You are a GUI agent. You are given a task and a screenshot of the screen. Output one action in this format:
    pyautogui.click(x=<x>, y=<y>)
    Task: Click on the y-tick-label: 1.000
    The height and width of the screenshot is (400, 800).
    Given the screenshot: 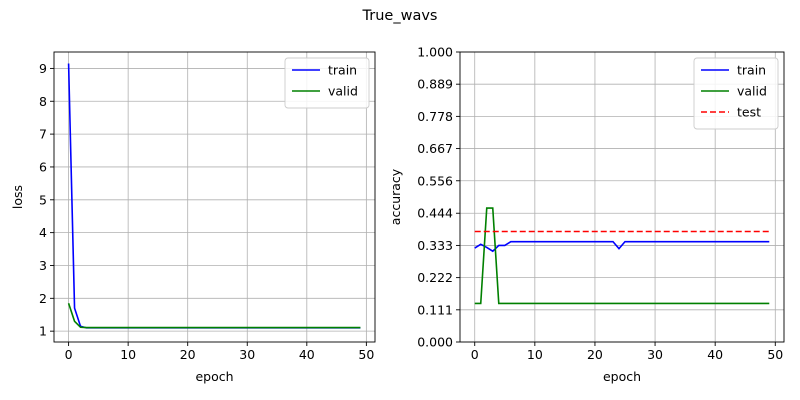 What is the action you would take?
    pyautogui.click(x=435, y=52)
    